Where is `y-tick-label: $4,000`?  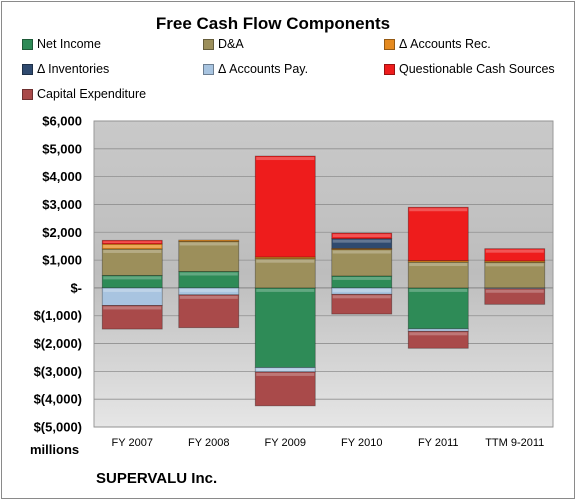 y-tick-label: $4,000 is located at coordinates (62, 176).